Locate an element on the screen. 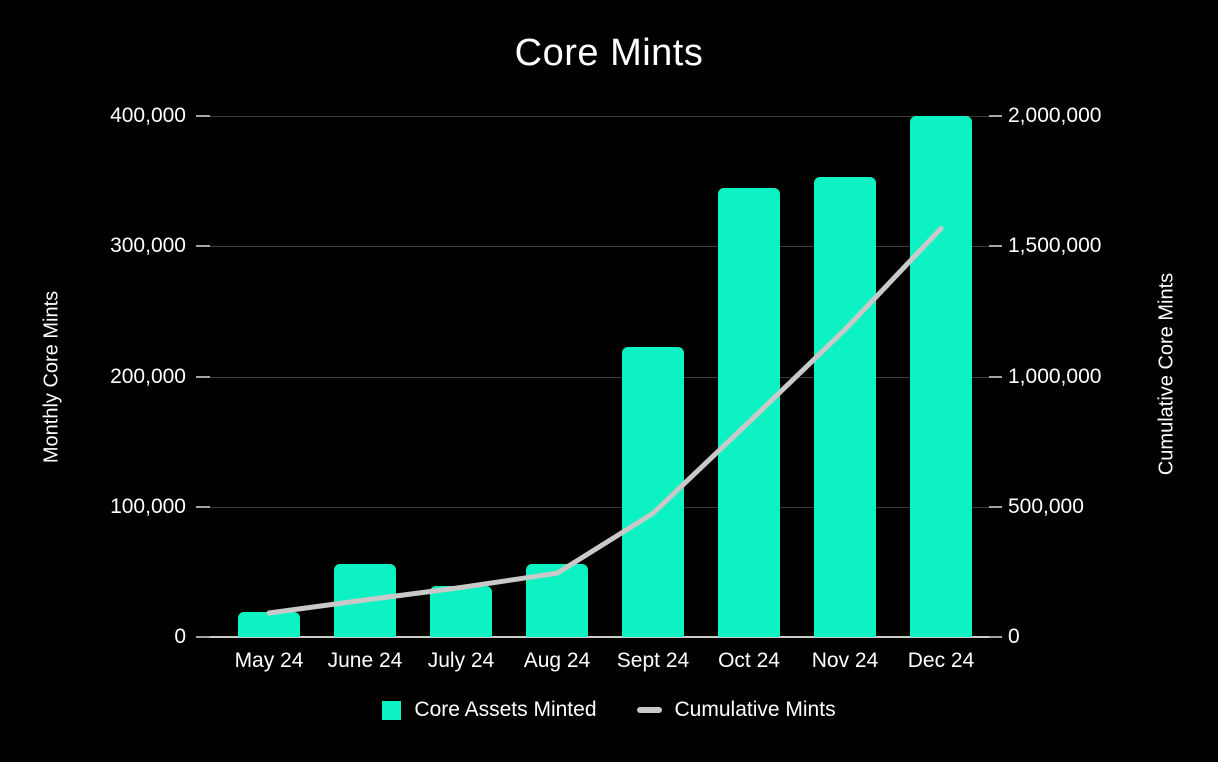  x-tick-label: Oct 24 is located at coordinates (749, 660).